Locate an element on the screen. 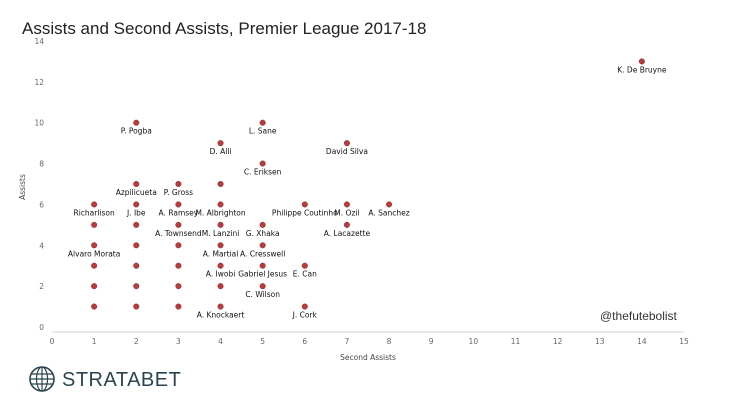 The image size is (730, 412). point-label: Gabriel Jesus is located at coordinates (262, 274).